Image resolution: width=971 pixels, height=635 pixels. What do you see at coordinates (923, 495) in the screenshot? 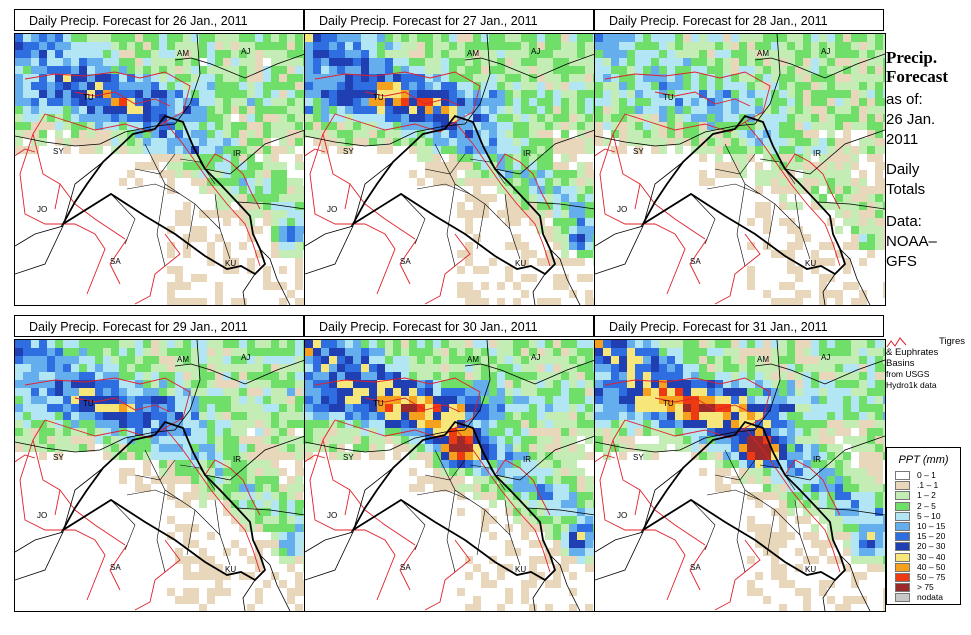
I see `ppt-legend-row: 1 – 2` at bounding box center [923, 495].